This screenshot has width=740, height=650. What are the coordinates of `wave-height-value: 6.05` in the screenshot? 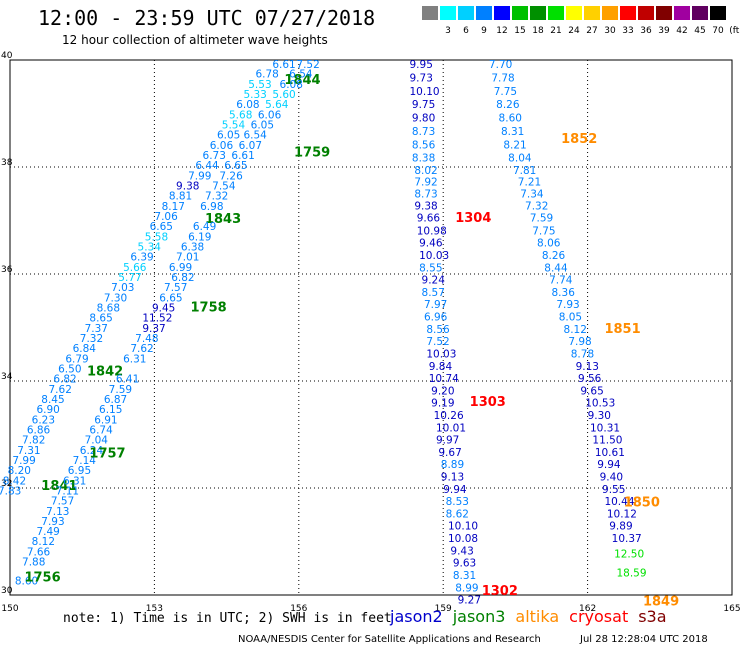 It's located at (262, 125).